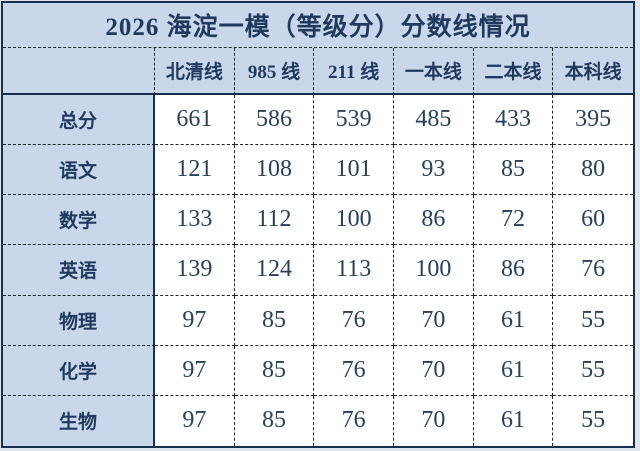 This screenshot has width=640, height=451. What do you see at coordinates (433, 170) in the screenshot?
I see `score-cell: 93` at bounding box center [433, 170].